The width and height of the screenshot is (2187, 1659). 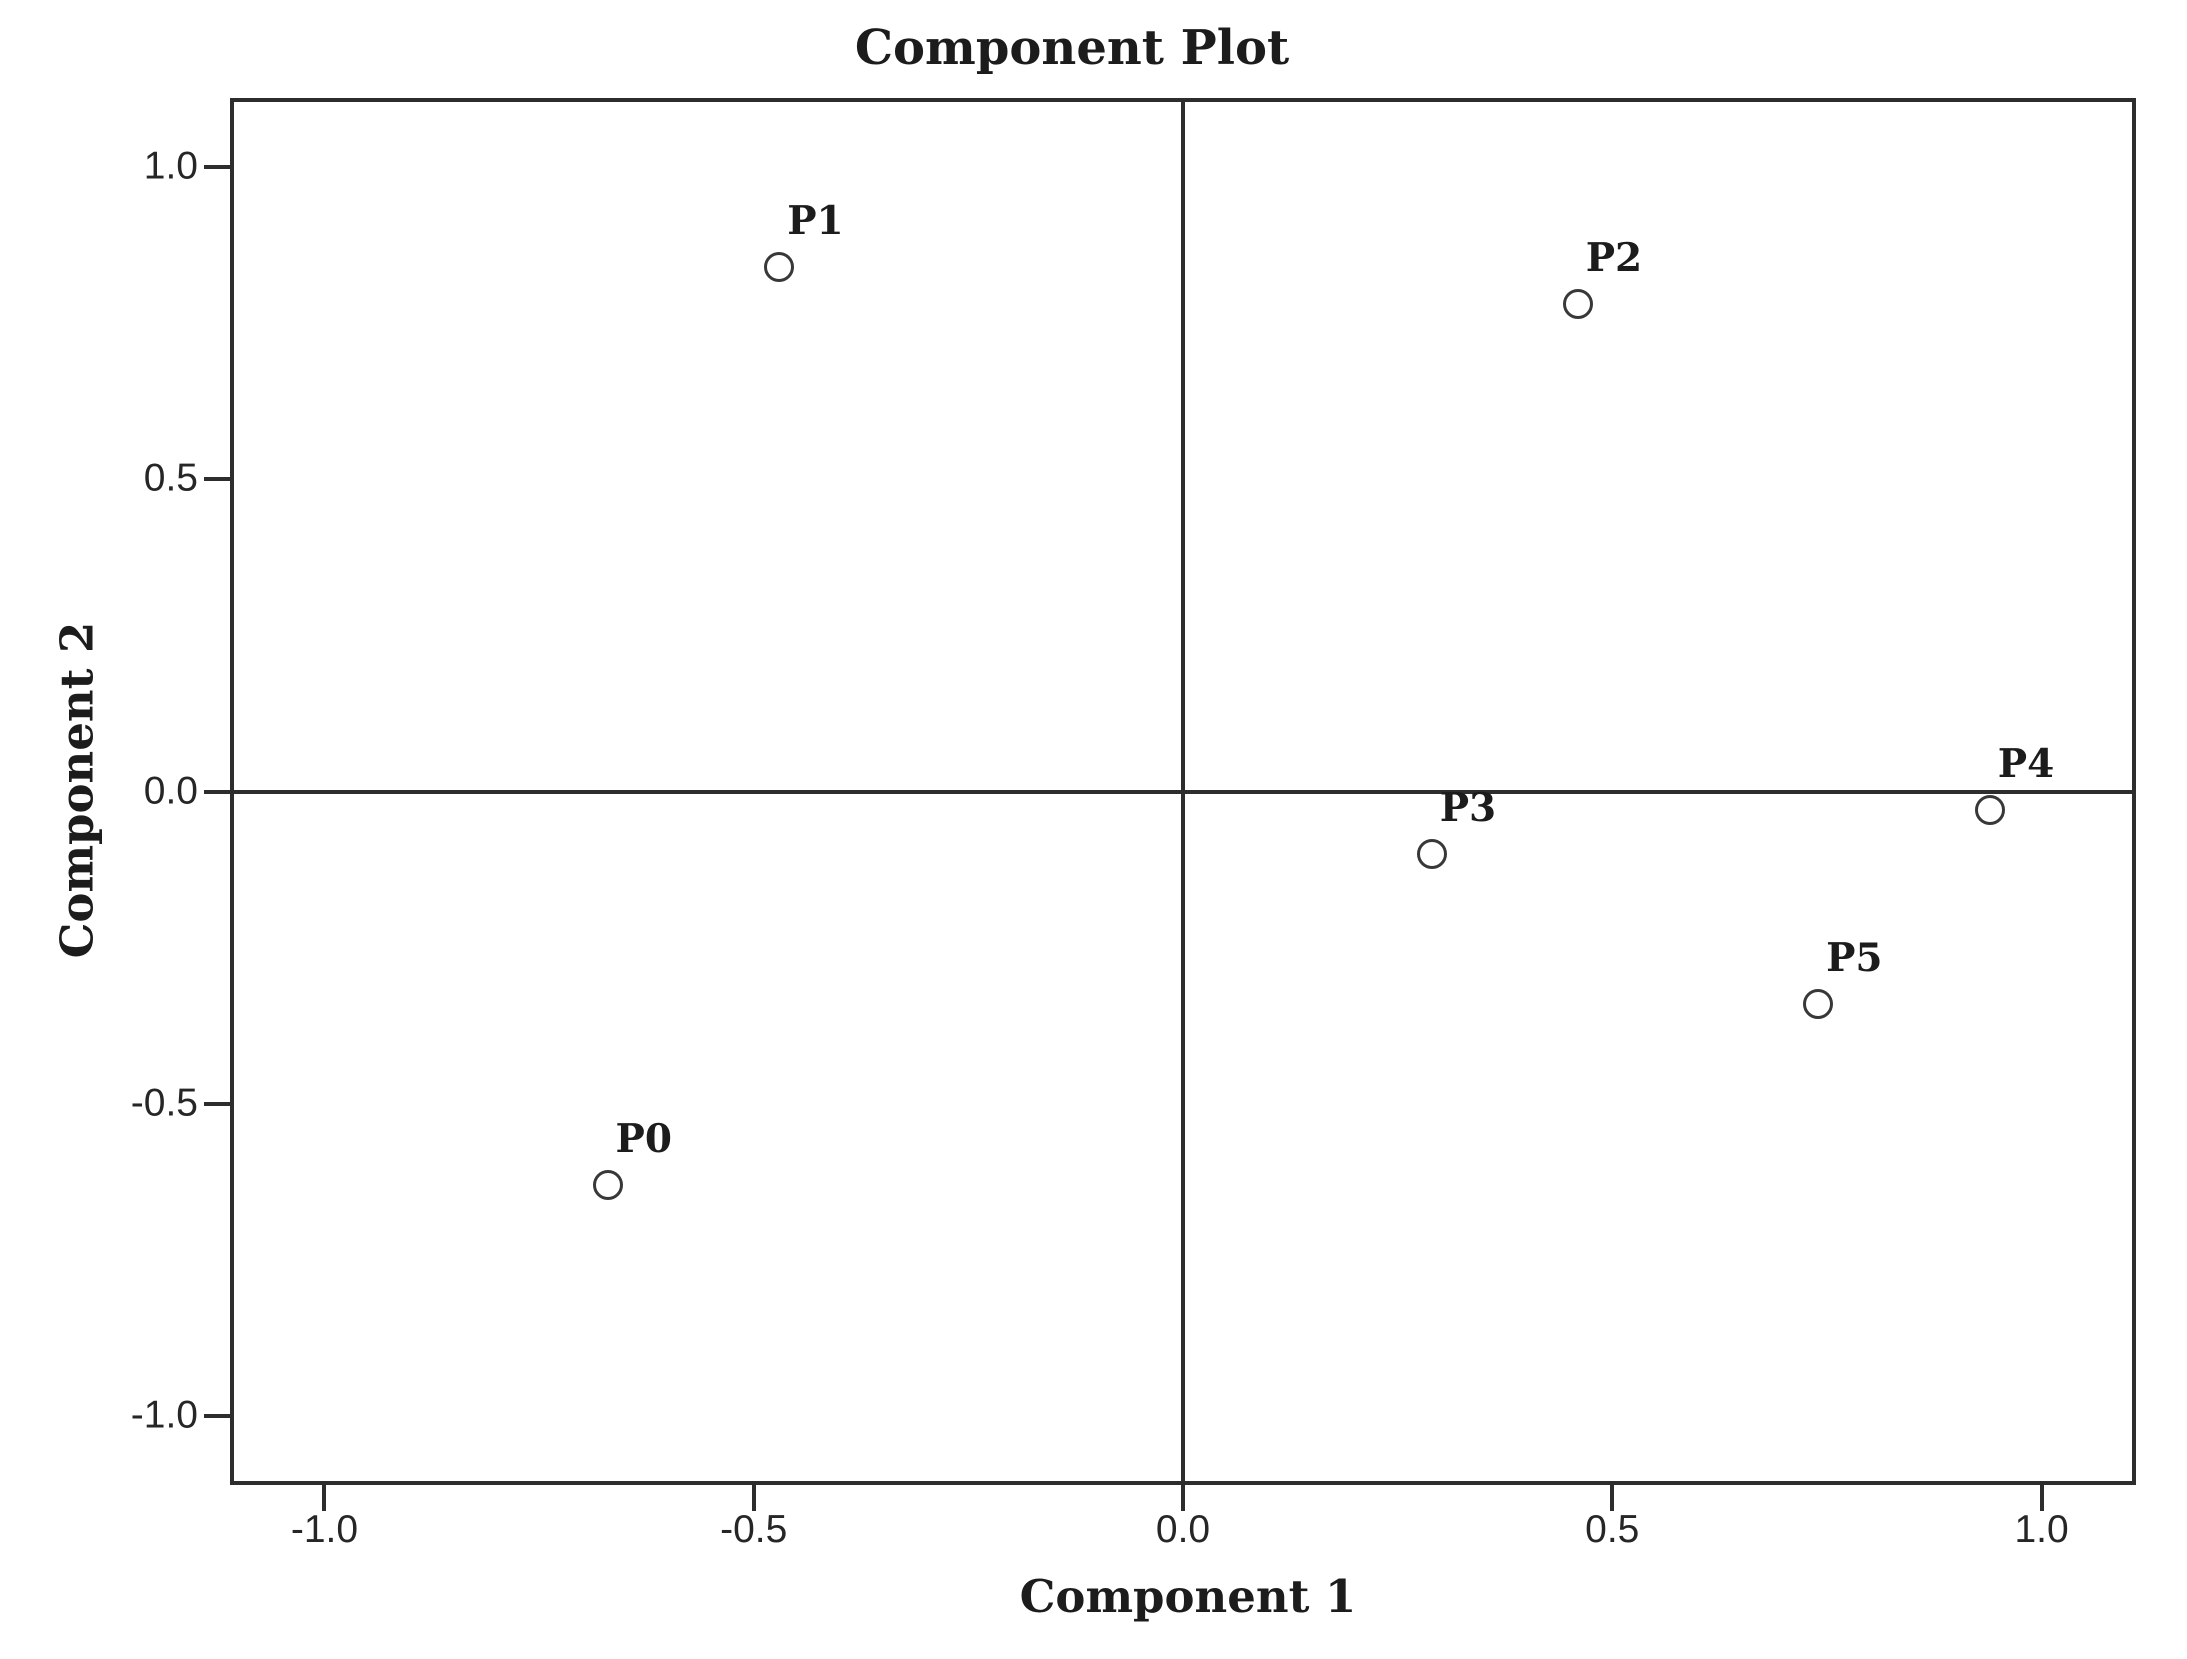 I want to click on x-tick-label: -1.0, so click(x=324, y=1529).